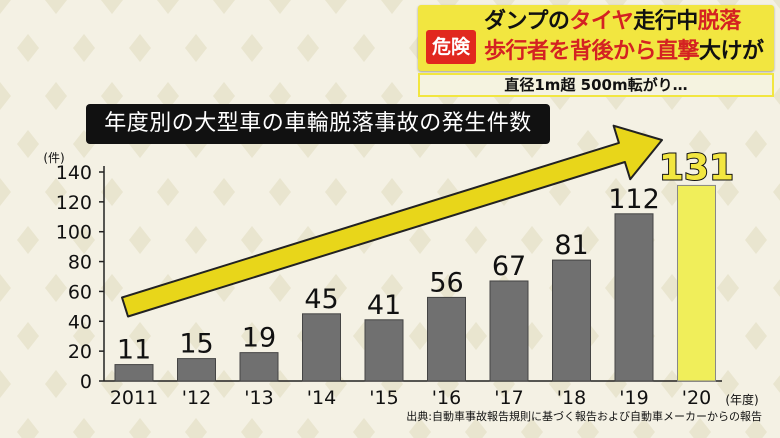 The image size is (780, 438). What do you see at coordinates (451, 47) in the screenshot?
I see `danger-badge: 危険` at bounding box center [451, 47].